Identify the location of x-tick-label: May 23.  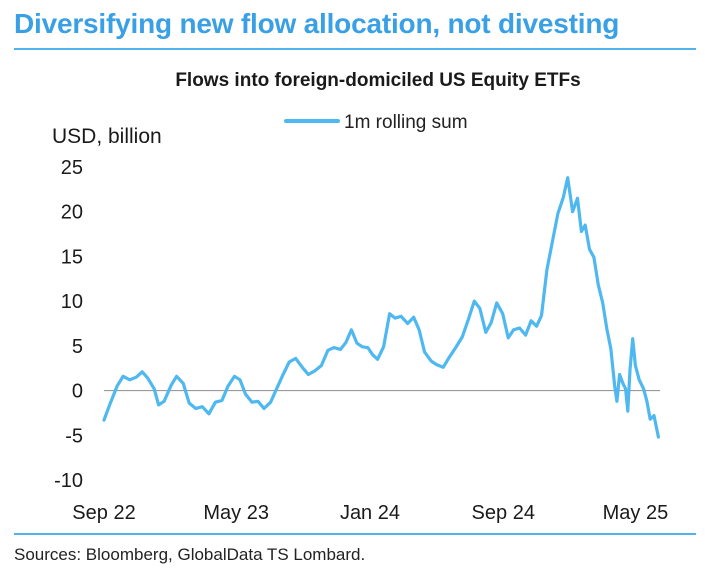
(236, 513).